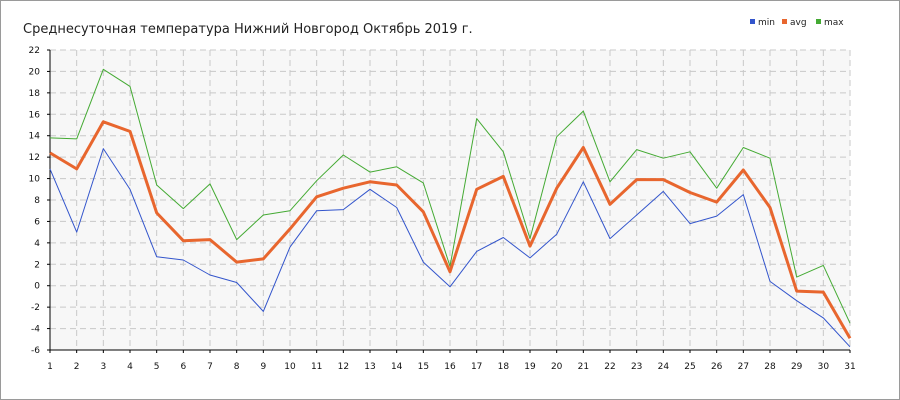 The height and width of the screenshot is (400, 900). What do you see at coordinates (34, 158) in the screenshot?
I see `y-tick-label: 12` at bounding box center [34, 158].